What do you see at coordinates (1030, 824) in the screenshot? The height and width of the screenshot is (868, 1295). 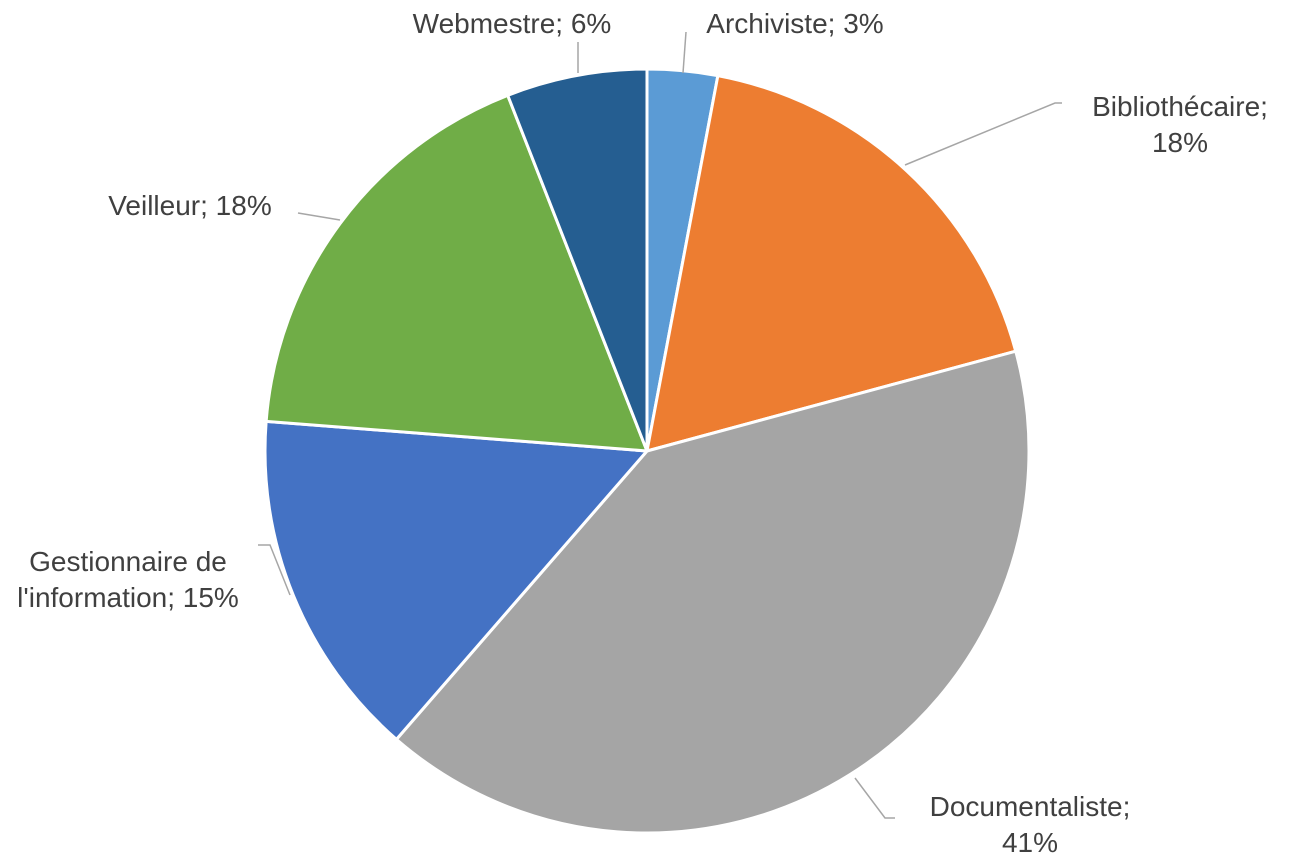 I see `data-label: Documentaliste; 41%` at bounding box center [1030, 824].